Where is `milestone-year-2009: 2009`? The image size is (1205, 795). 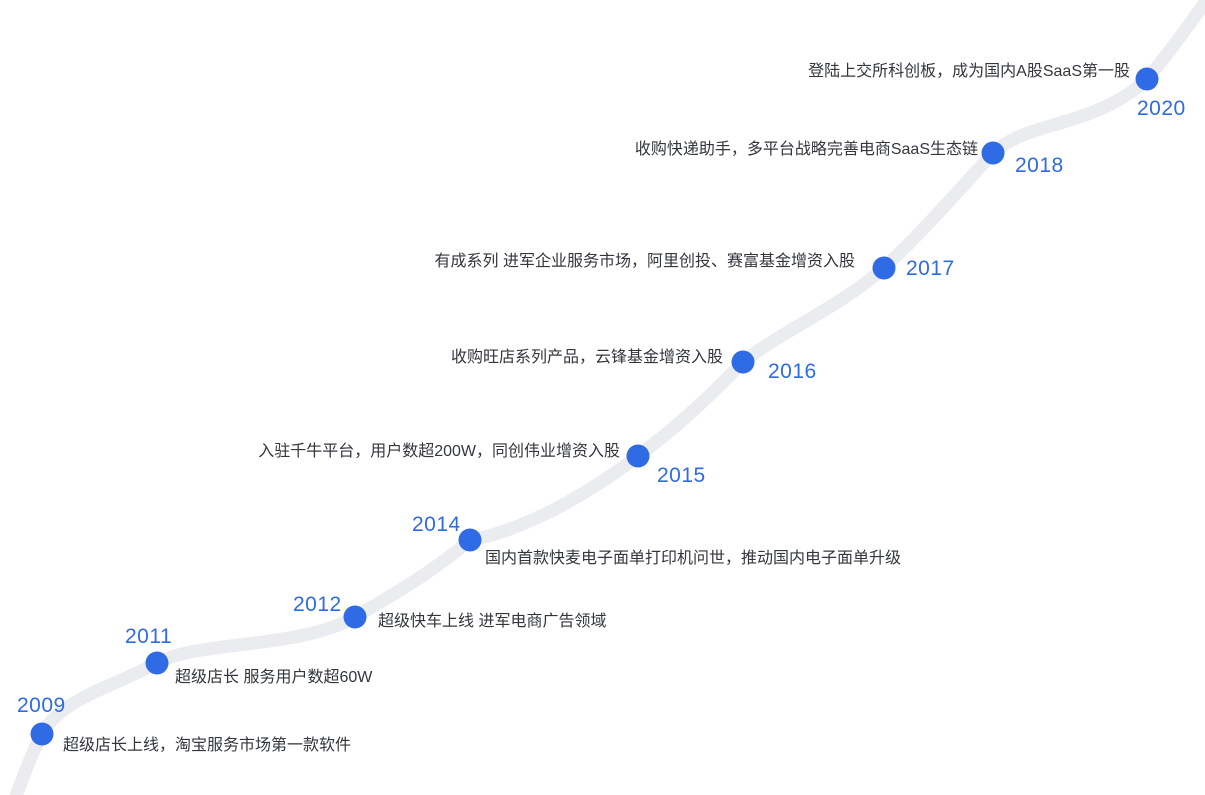
milestone-year-2009: 2009 is located at coordinates (41, 705).